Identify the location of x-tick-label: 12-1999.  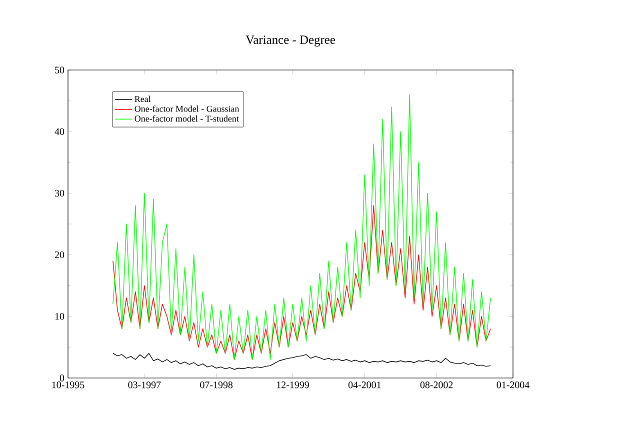
(293, 385).